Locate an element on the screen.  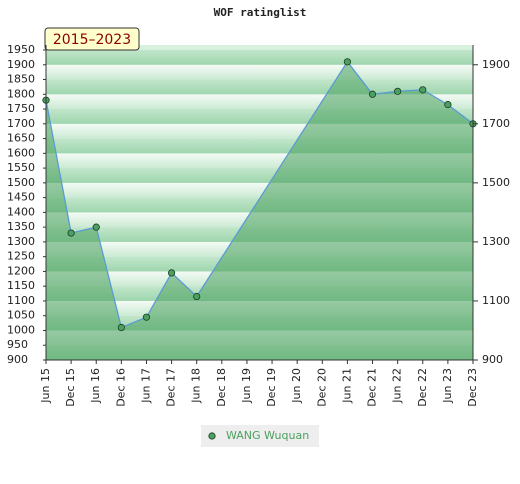
y-tick-label: 1100 is located at coordinates (21, 300).